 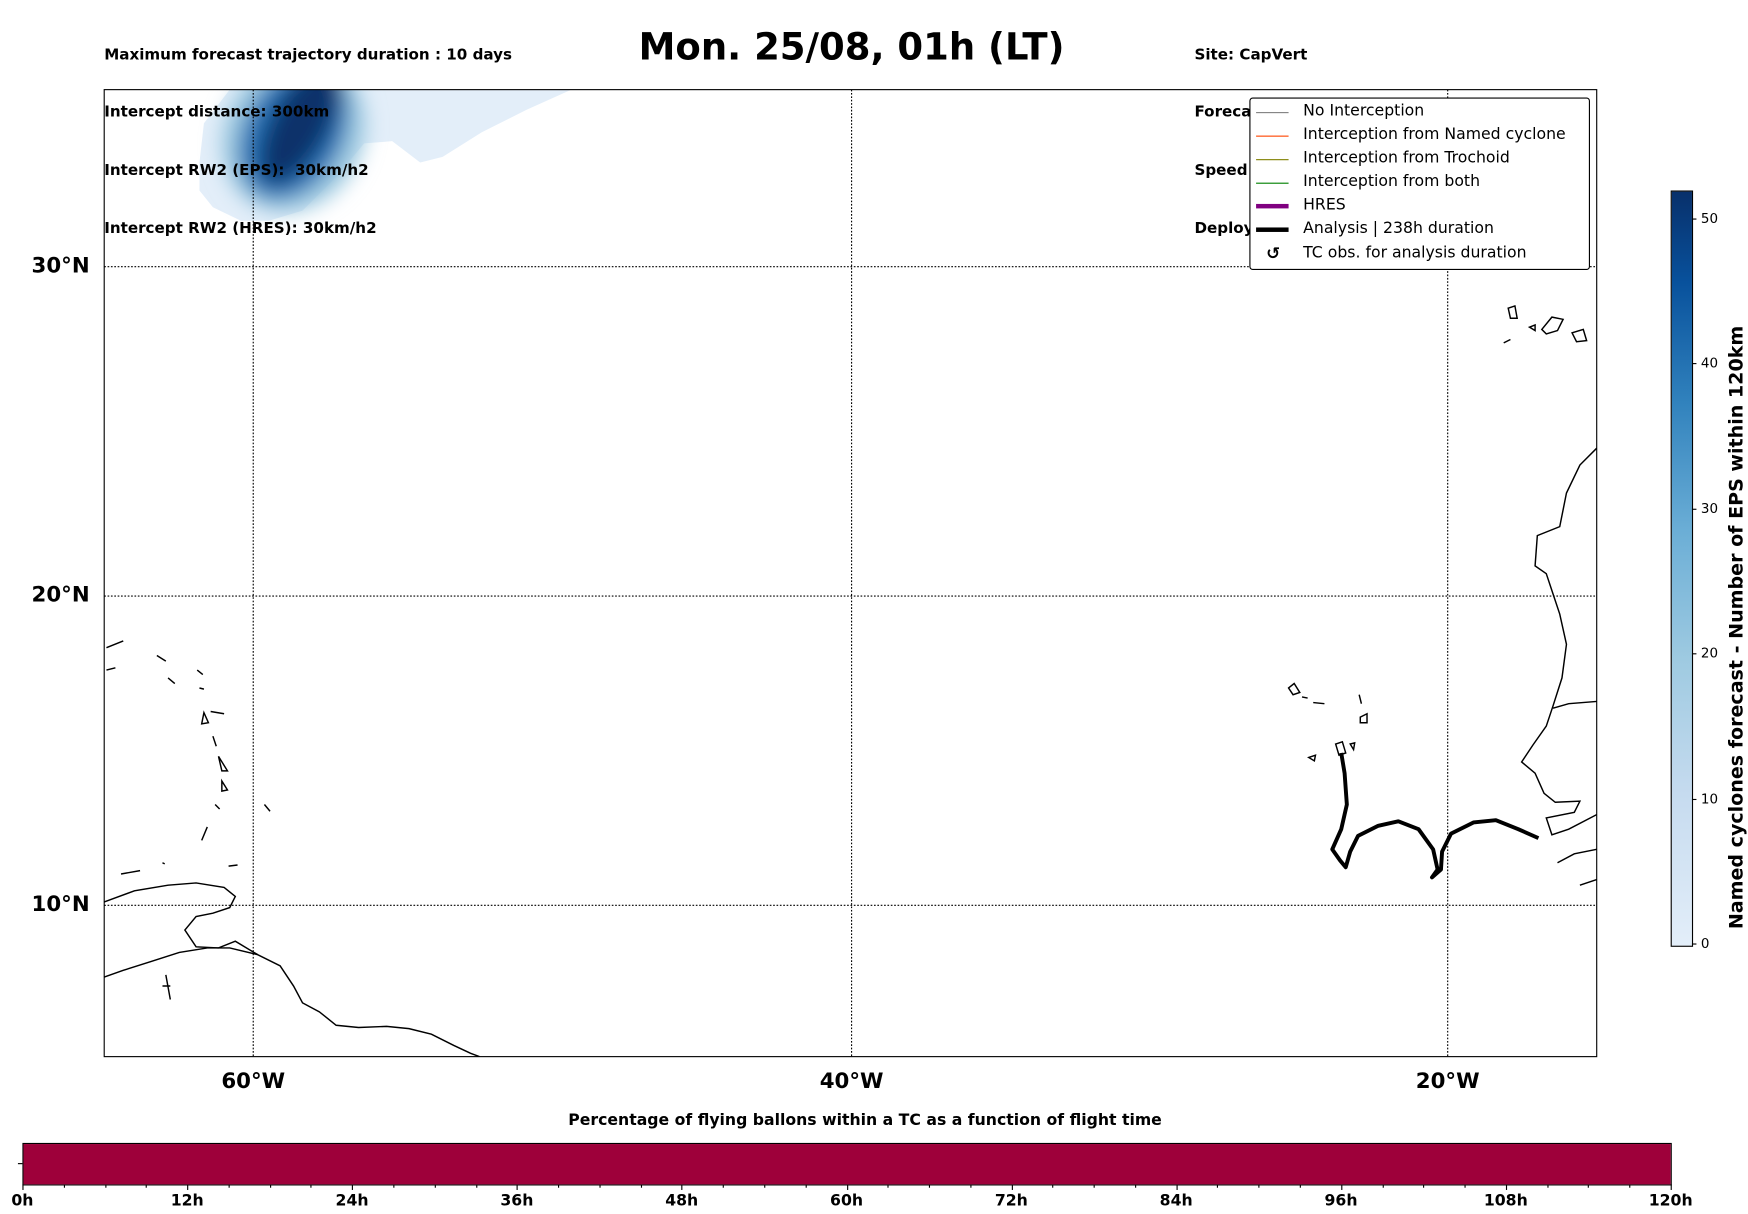 What do you see at coordinates (1327, 722) in the screenshot?
I see `coastline-cape-verde` at bounding box center [1327, 722].